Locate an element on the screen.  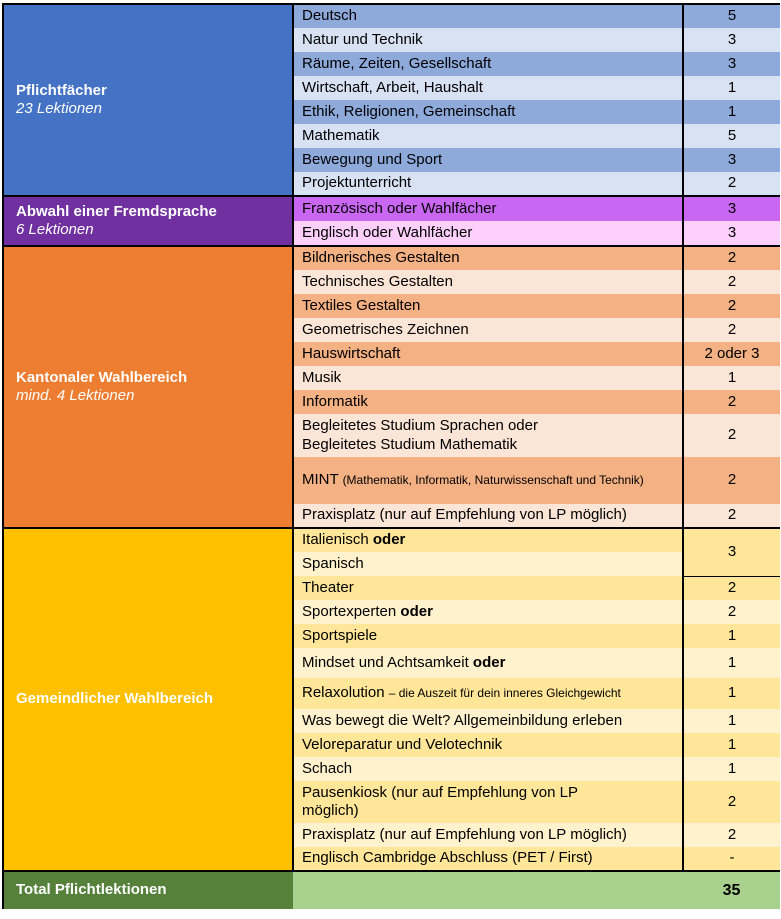
category-gemeindlicher-wahlbereich: Gemeindlicher Wahlbereich is located at coordinates (148, 699).